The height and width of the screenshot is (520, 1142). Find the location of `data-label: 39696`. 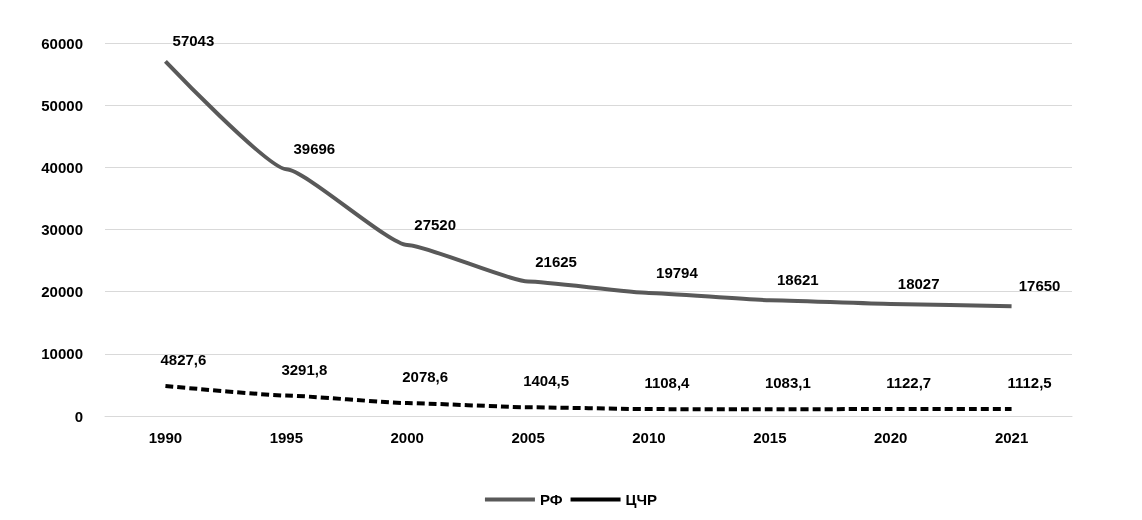

data-label: 39696 is located at coordinates (314, 149).